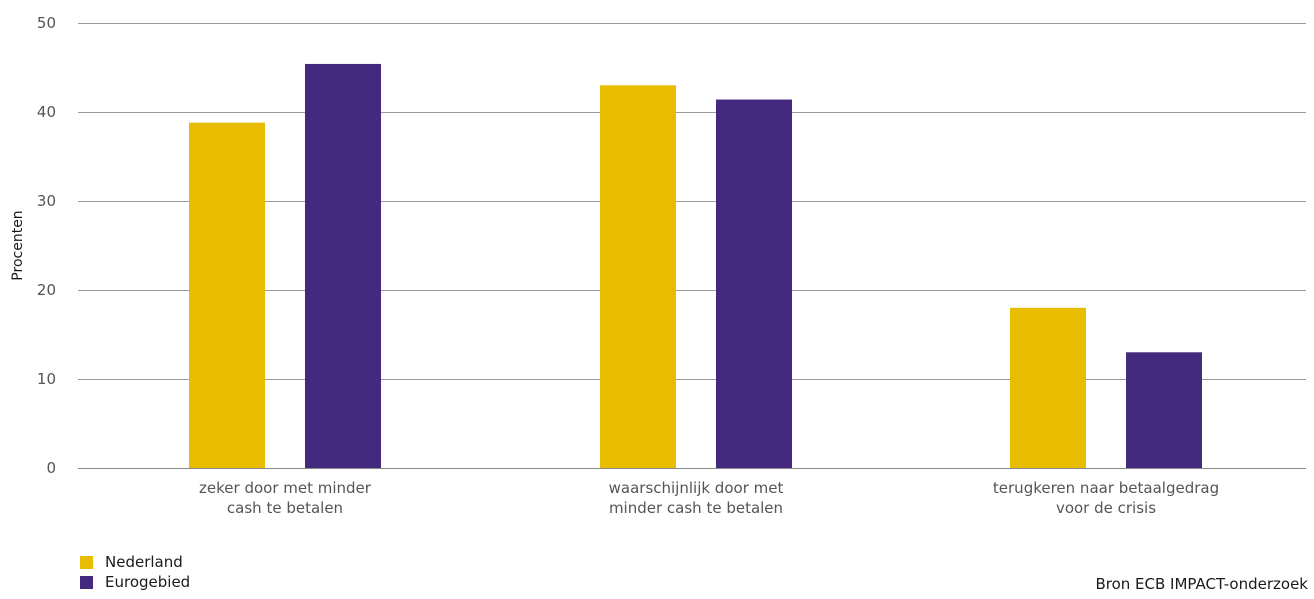 This screenshot has width=1314, height=599. Describe the element at coordinates (46, 112) in the screenshot. I see `y-tick-label: 40` at that location.